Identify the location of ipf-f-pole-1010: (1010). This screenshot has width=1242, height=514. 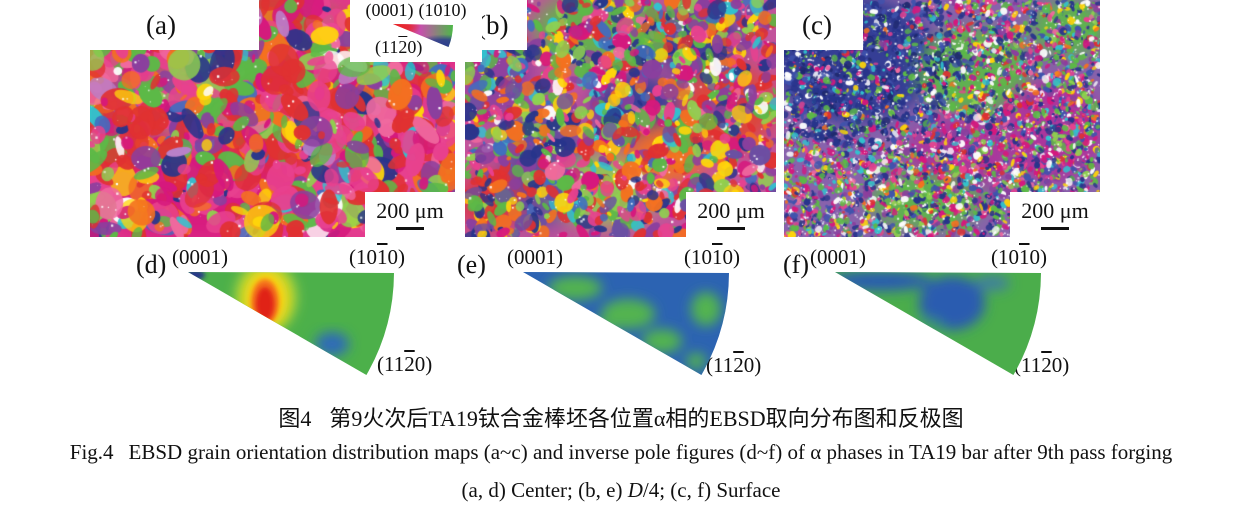
(1019, 257).